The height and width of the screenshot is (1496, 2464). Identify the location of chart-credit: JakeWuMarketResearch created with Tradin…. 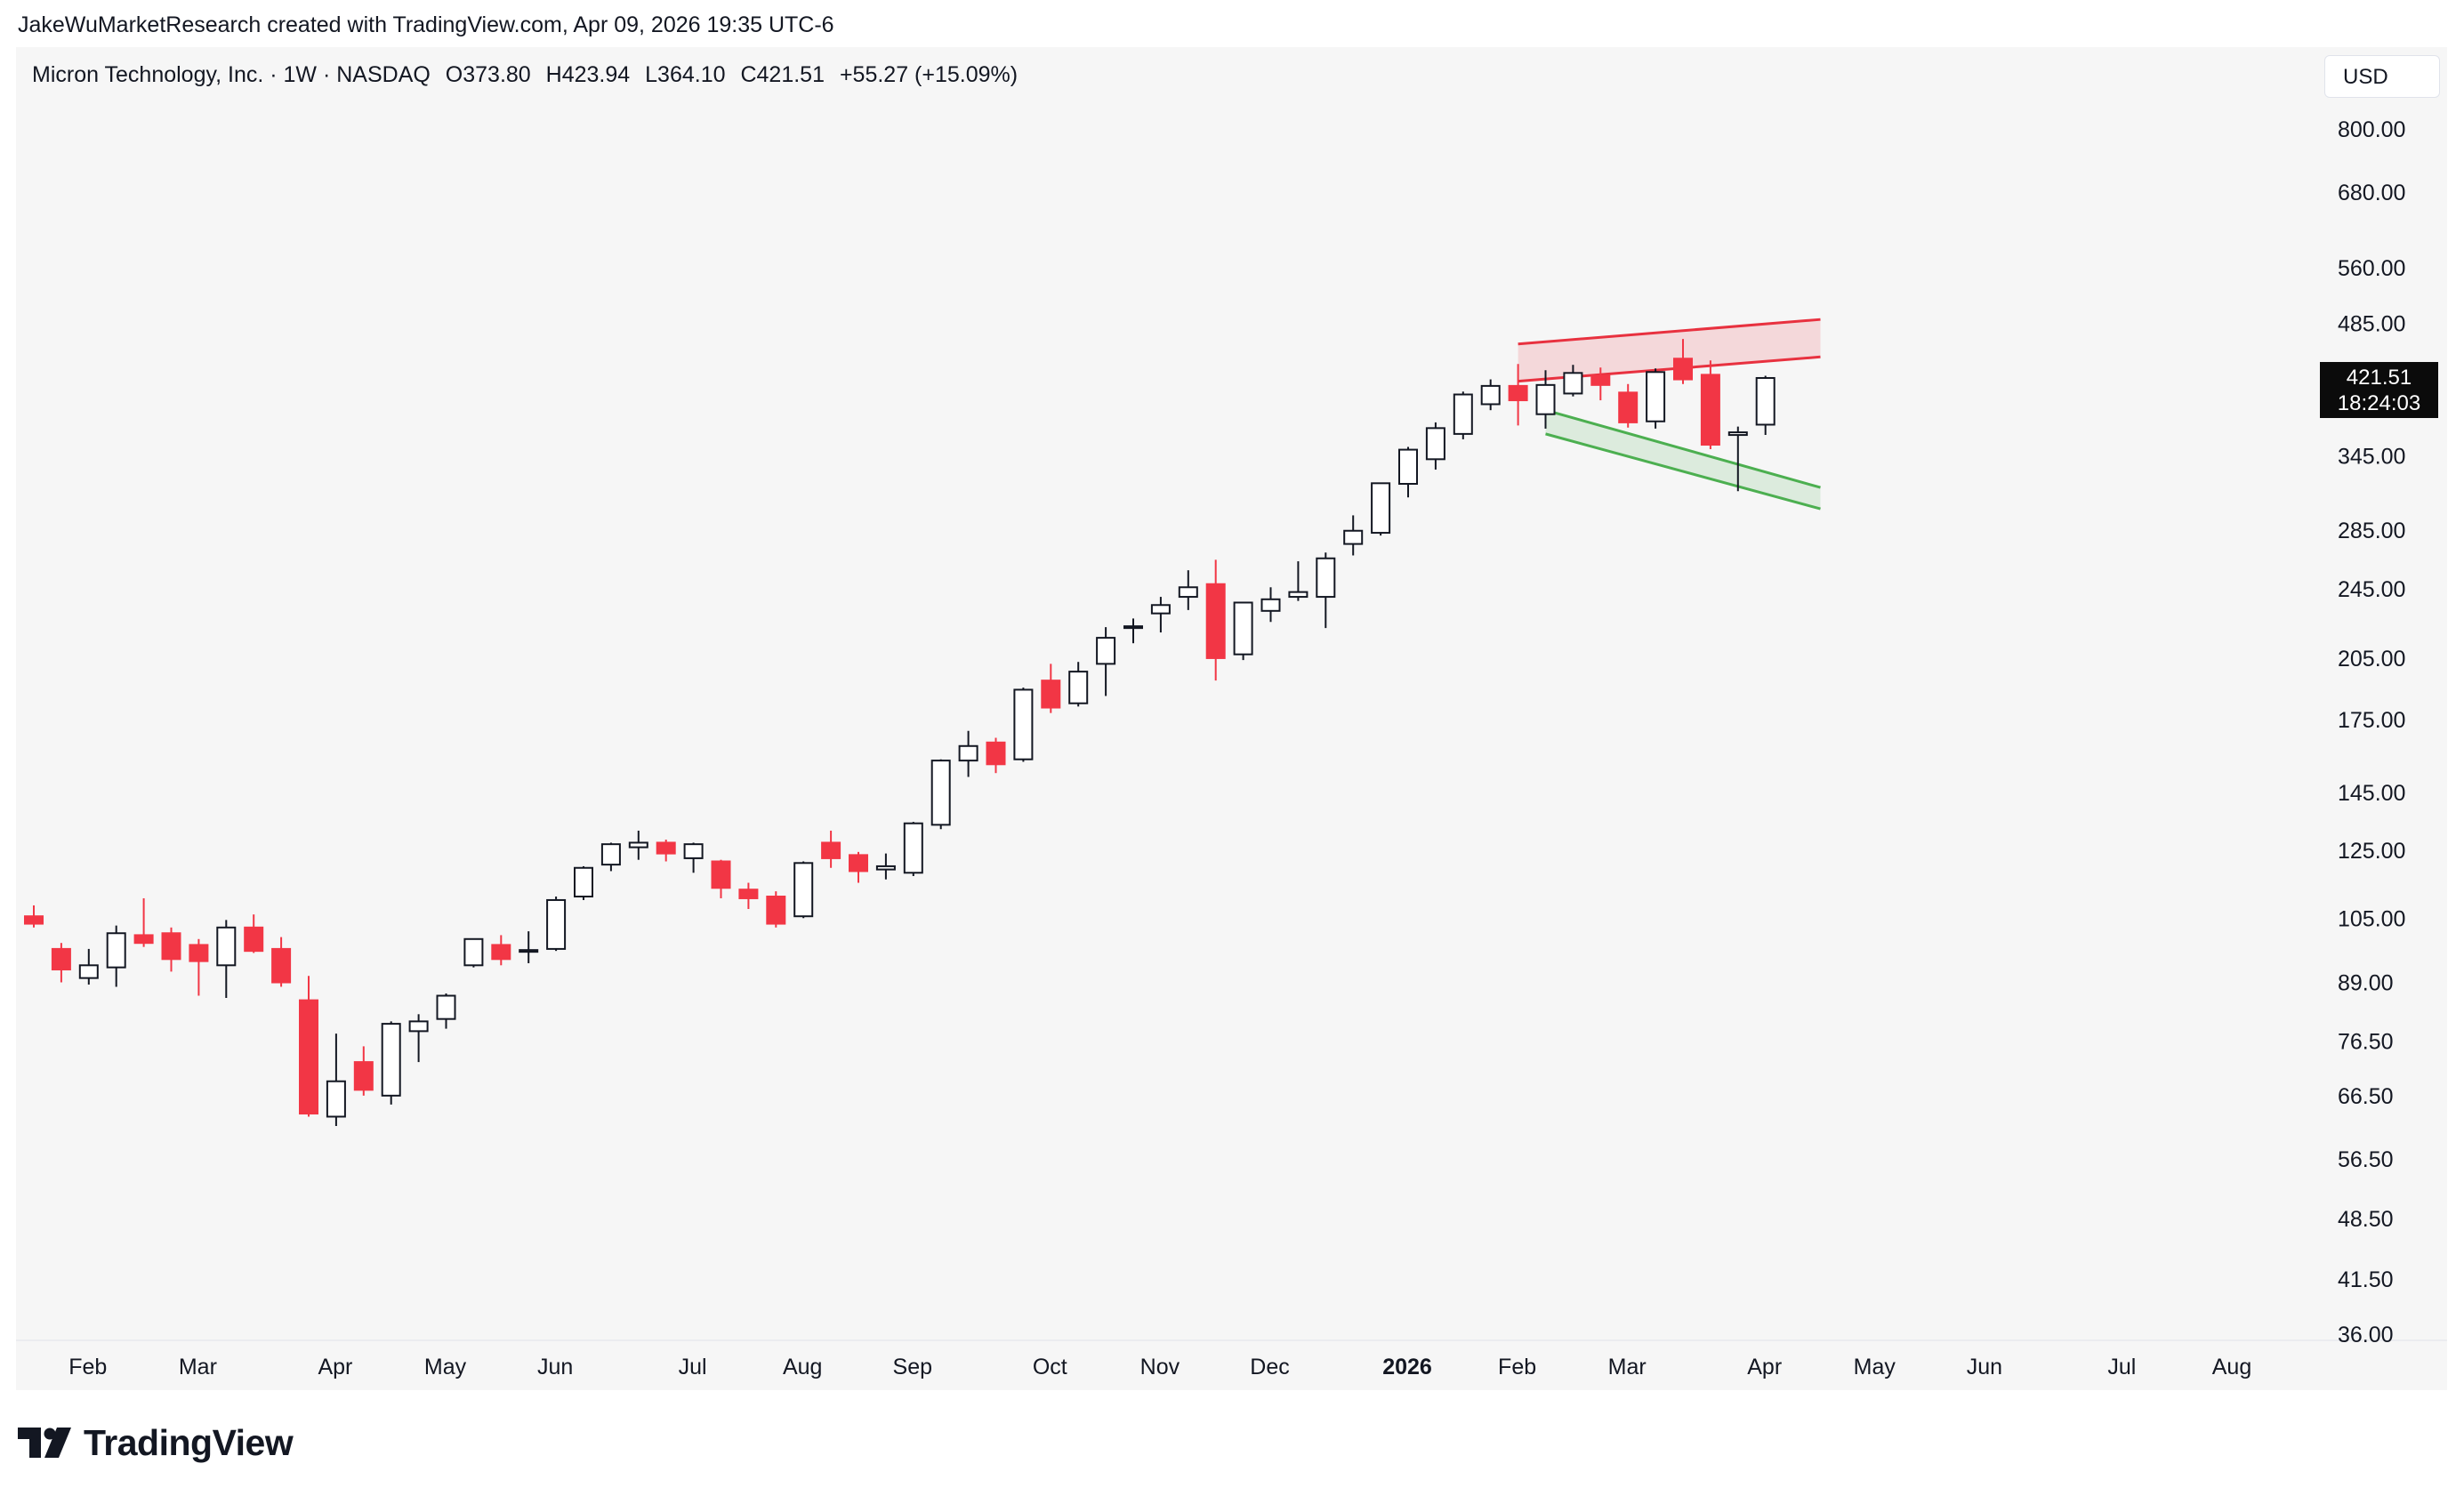
(426, 24).